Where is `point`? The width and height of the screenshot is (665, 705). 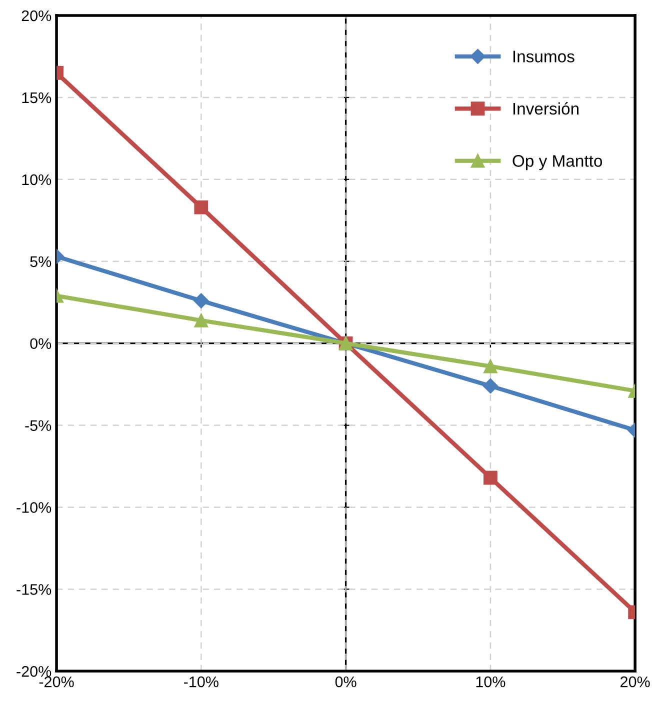 point is located at coordinates (490, 477).